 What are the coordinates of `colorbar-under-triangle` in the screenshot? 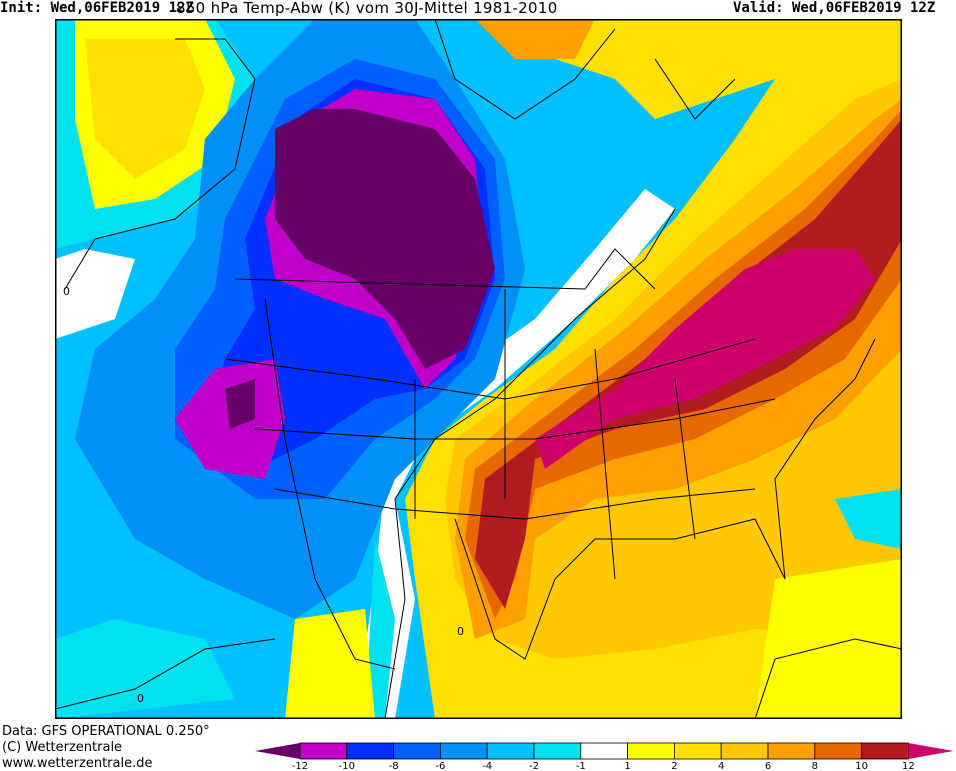 It's located at (277, 751).